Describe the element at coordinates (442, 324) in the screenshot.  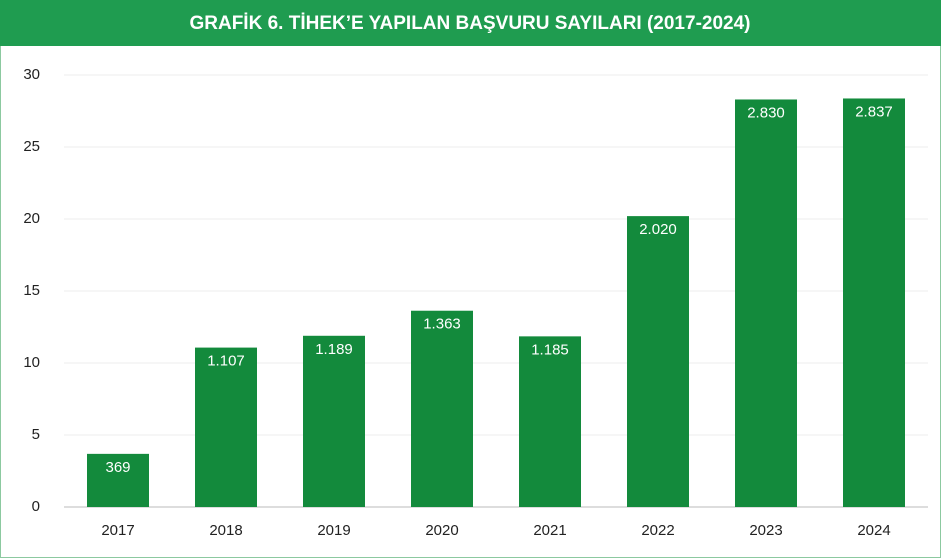
I see `value-label: 1.363` at that location.